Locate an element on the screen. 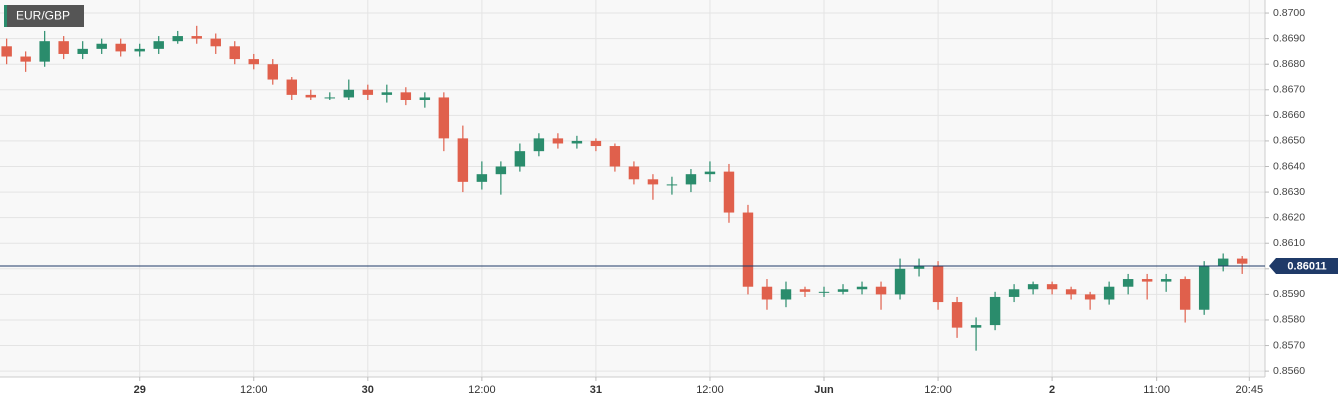  y-tick-label: 0.8560 is located at coordinates (1289, 371).